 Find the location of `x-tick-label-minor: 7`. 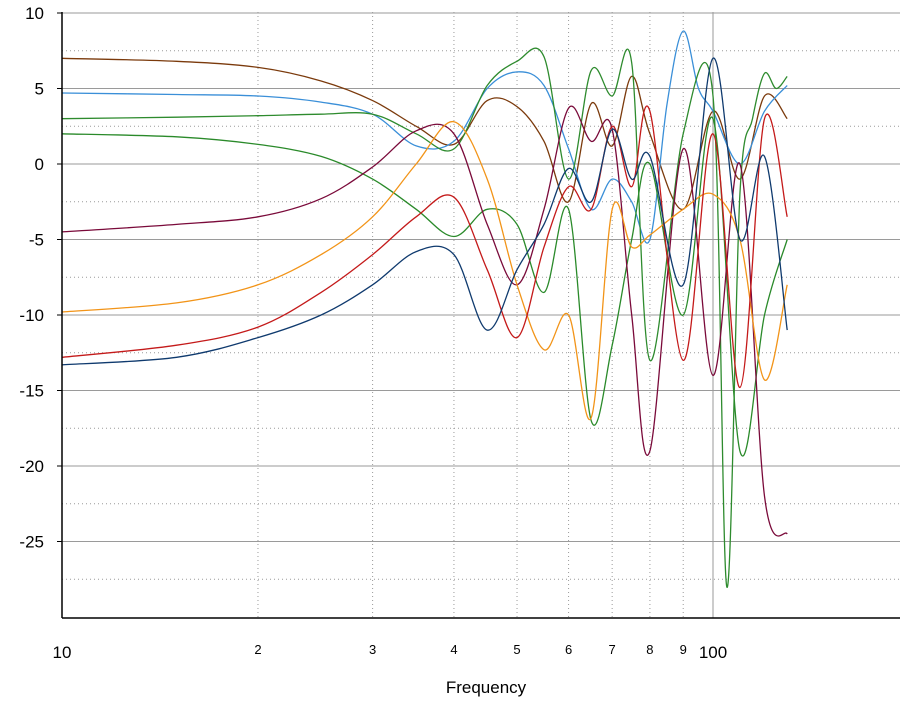

x-tick-label-minor: 7 is located at coordinates (612, 649).